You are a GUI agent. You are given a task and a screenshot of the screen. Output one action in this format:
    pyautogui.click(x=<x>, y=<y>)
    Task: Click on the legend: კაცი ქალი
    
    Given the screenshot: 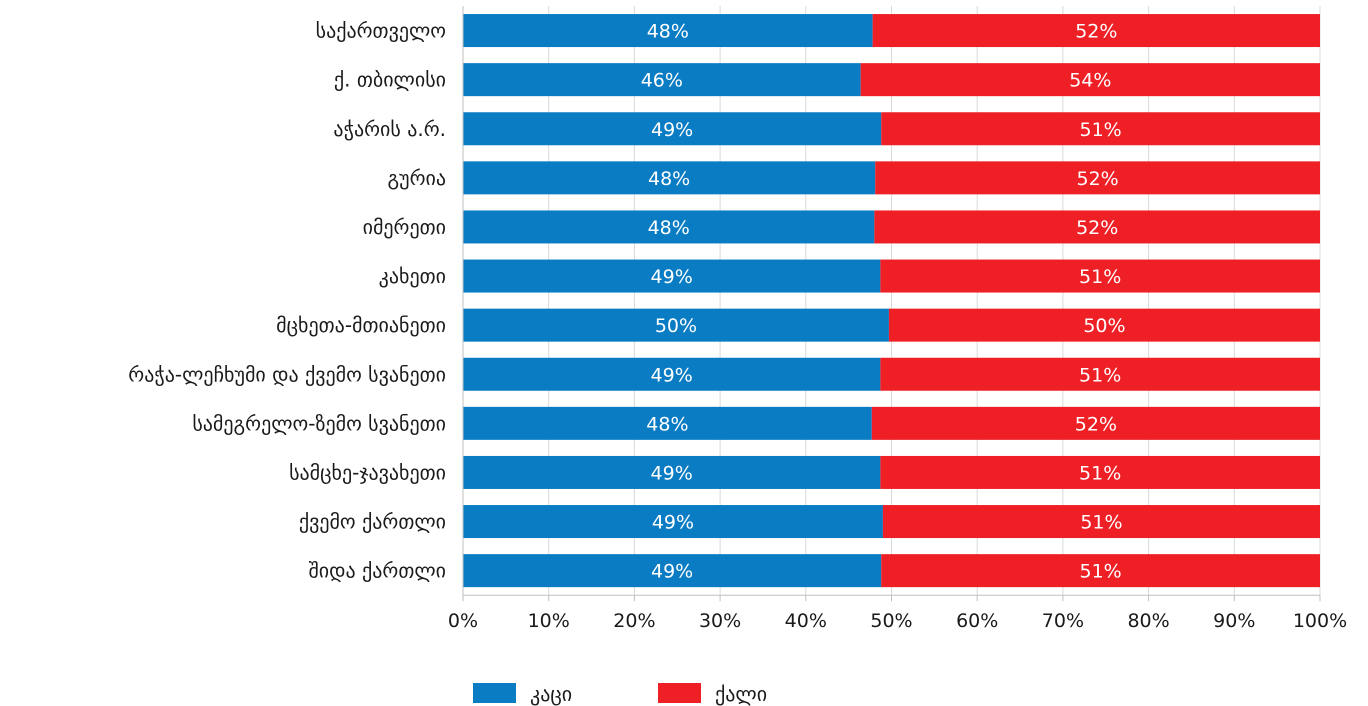 What is the action you would take?
    pyautogui.click(x=620, y=694)
    